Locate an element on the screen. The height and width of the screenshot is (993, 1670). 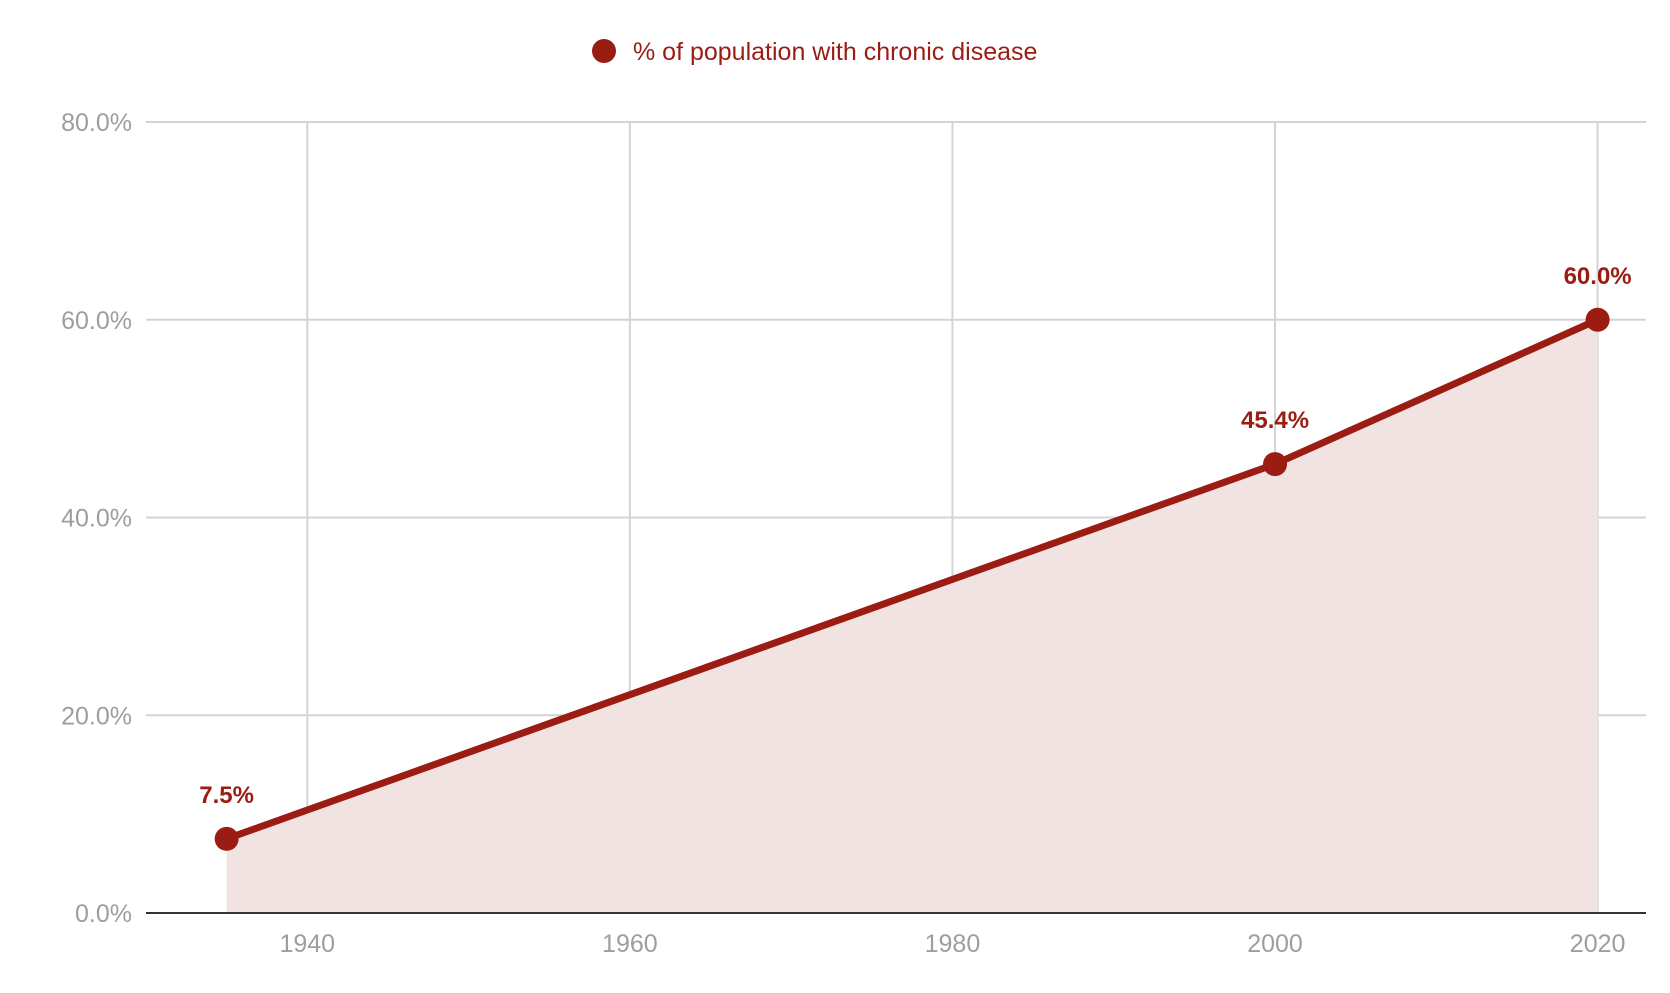
data-label: 7.5% is located at coordinates (226, 795).